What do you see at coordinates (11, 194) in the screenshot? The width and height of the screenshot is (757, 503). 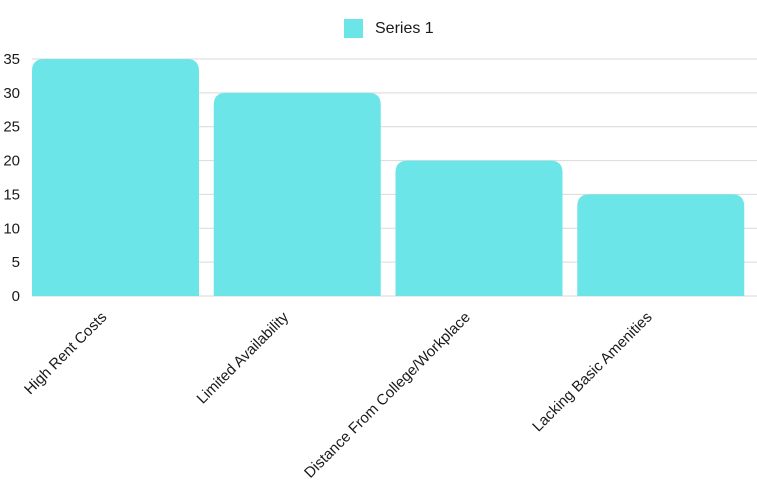 I see `y-tick-label: 15` at bounding box center [11, 194].